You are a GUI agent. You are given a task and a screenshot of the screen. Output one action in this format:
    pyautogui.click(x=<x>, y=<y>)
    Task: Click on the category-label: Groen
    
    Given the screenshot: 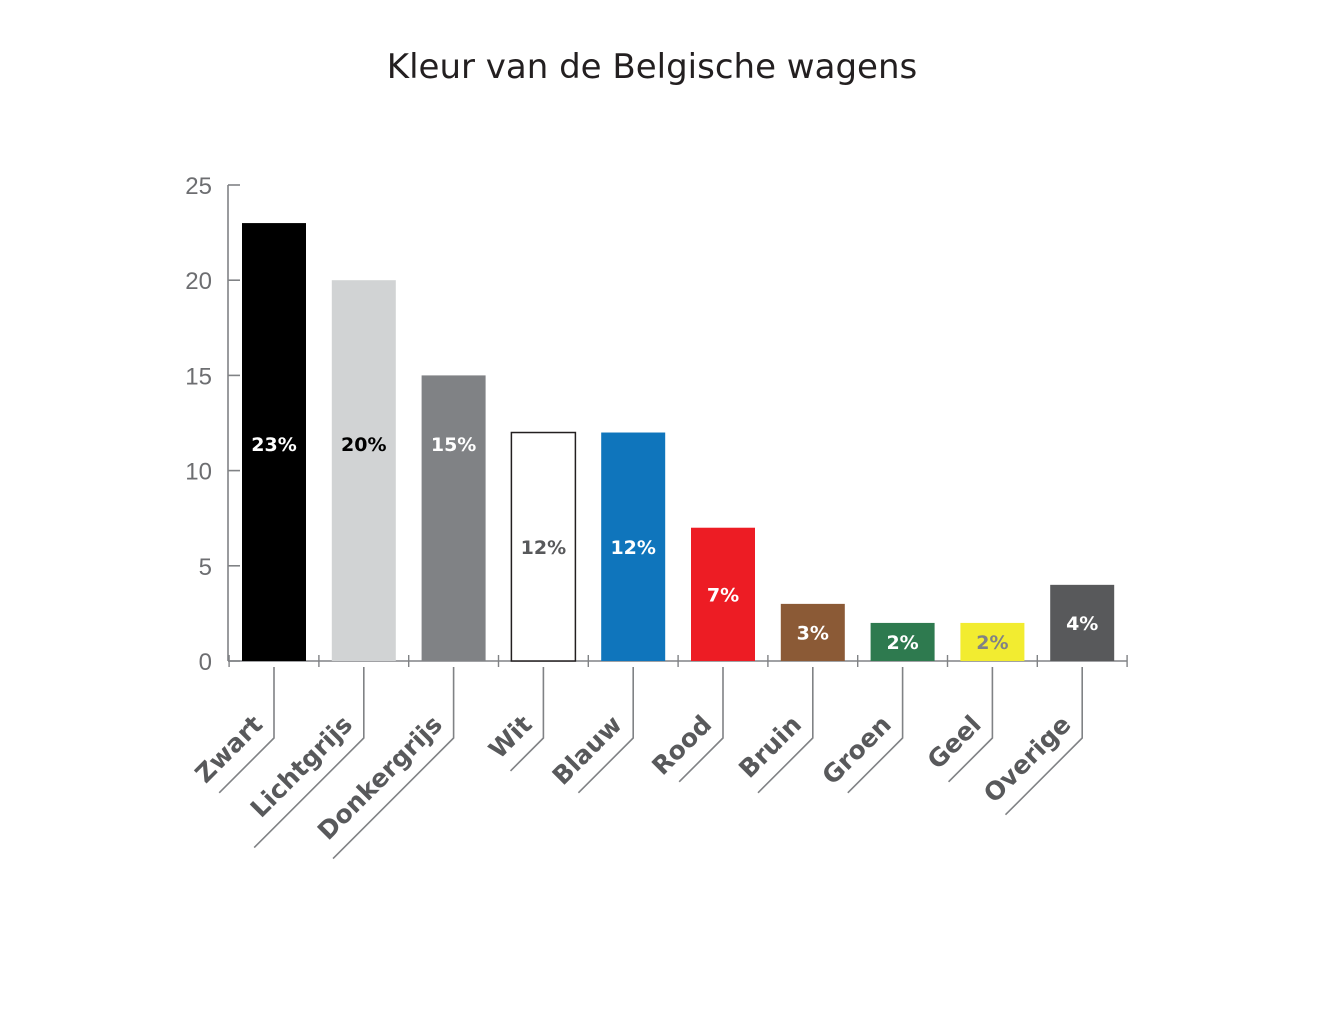 What is the action you would take?
    pyautogui.click(x=856, y=750)
    